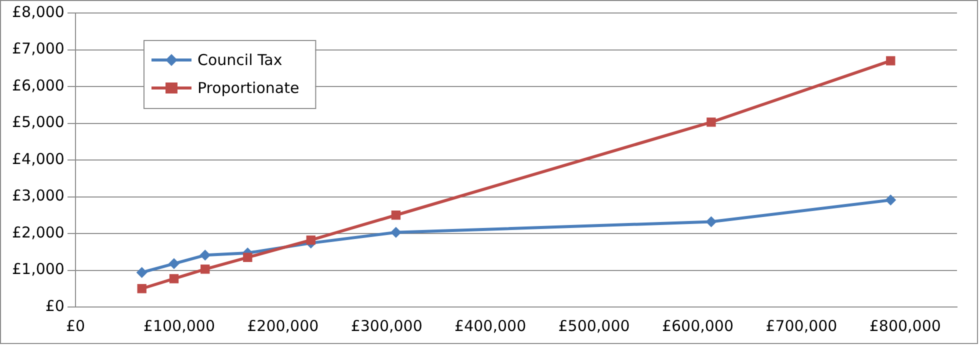 The height and width of the screenshot is (346, 980). What do you see at coordinates (698, 325) in the screenshot?
I see `x-tick-label: £600,000` at bounding box center [698, 325].